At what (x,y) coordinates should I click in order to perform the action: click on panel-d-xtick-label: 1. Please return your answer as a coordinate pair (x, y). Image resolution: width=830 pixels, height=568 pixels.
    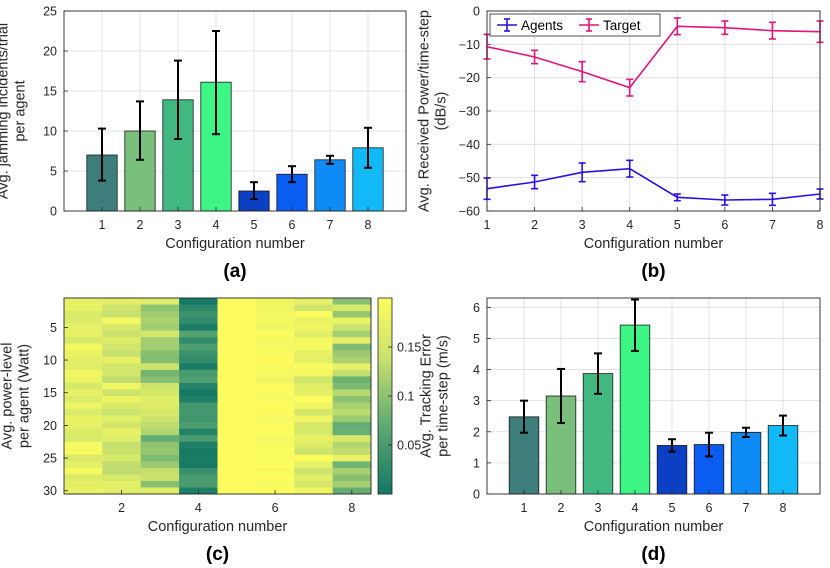
    Looking at the image, I should click on (524, 508).